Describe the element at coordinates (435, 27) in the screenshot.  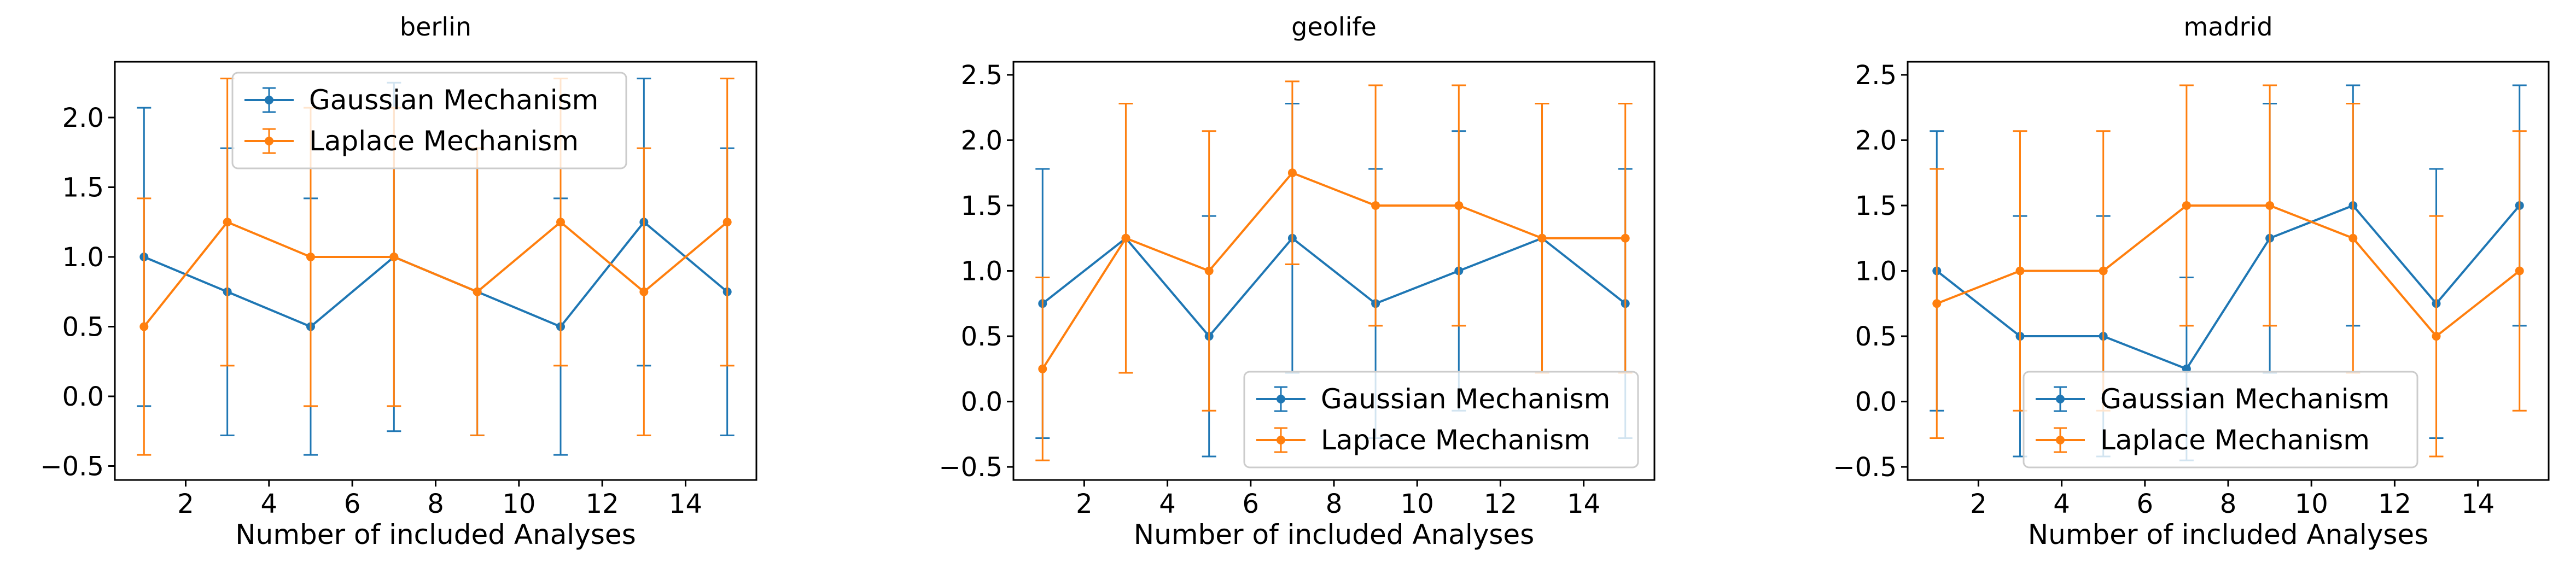
I see `chart-title: berlin` at that location.